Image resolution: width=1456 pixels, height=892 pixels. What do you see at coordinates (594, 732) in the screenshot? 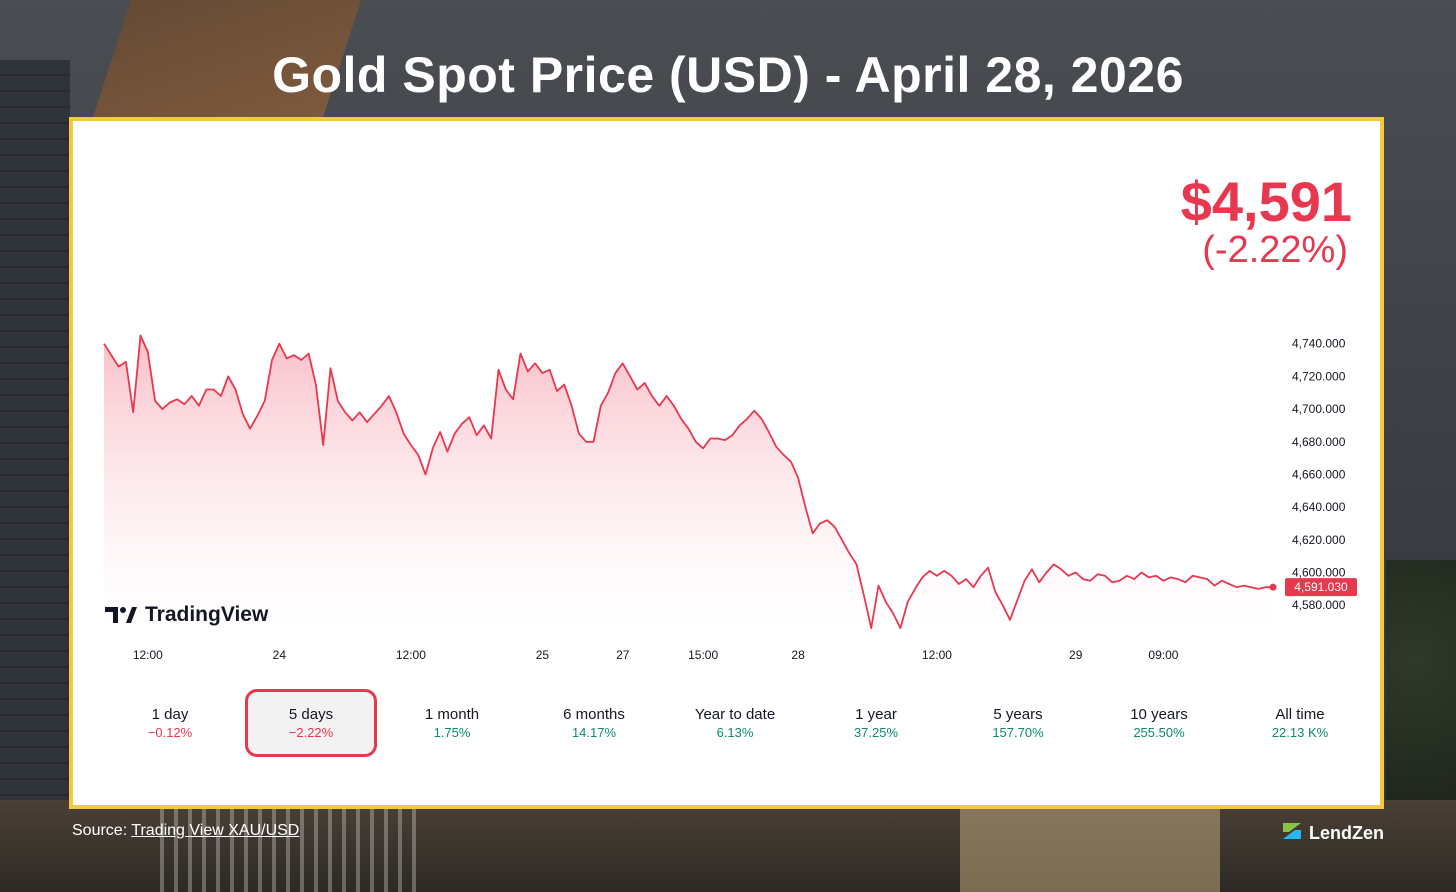
I see `period-change: 14.17%` at bounding box center [594, 732].